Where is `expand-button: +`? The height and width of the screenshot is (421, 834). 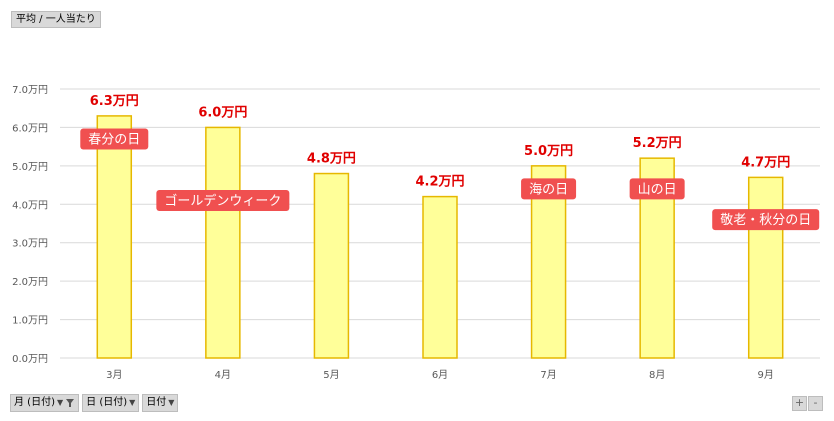
expand-button: + is located at coordinates (799, 403).